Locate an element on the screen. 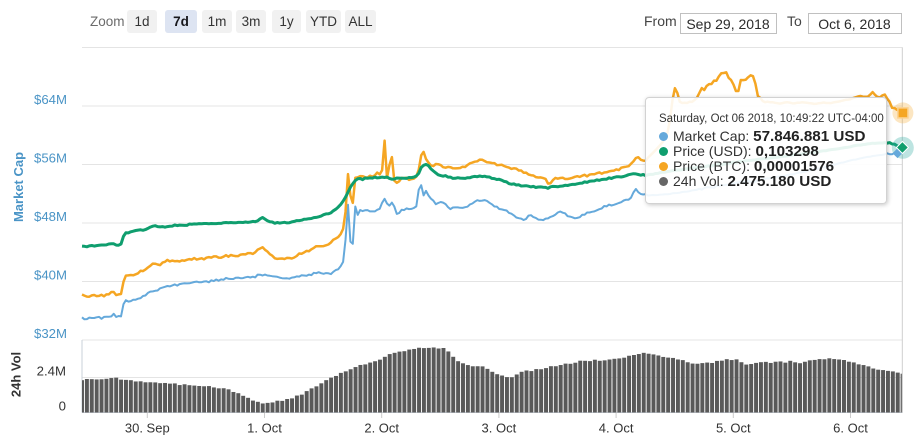 The image size is (917, 440). svg-text: 24h Vol is located at coordinates (16, 374).